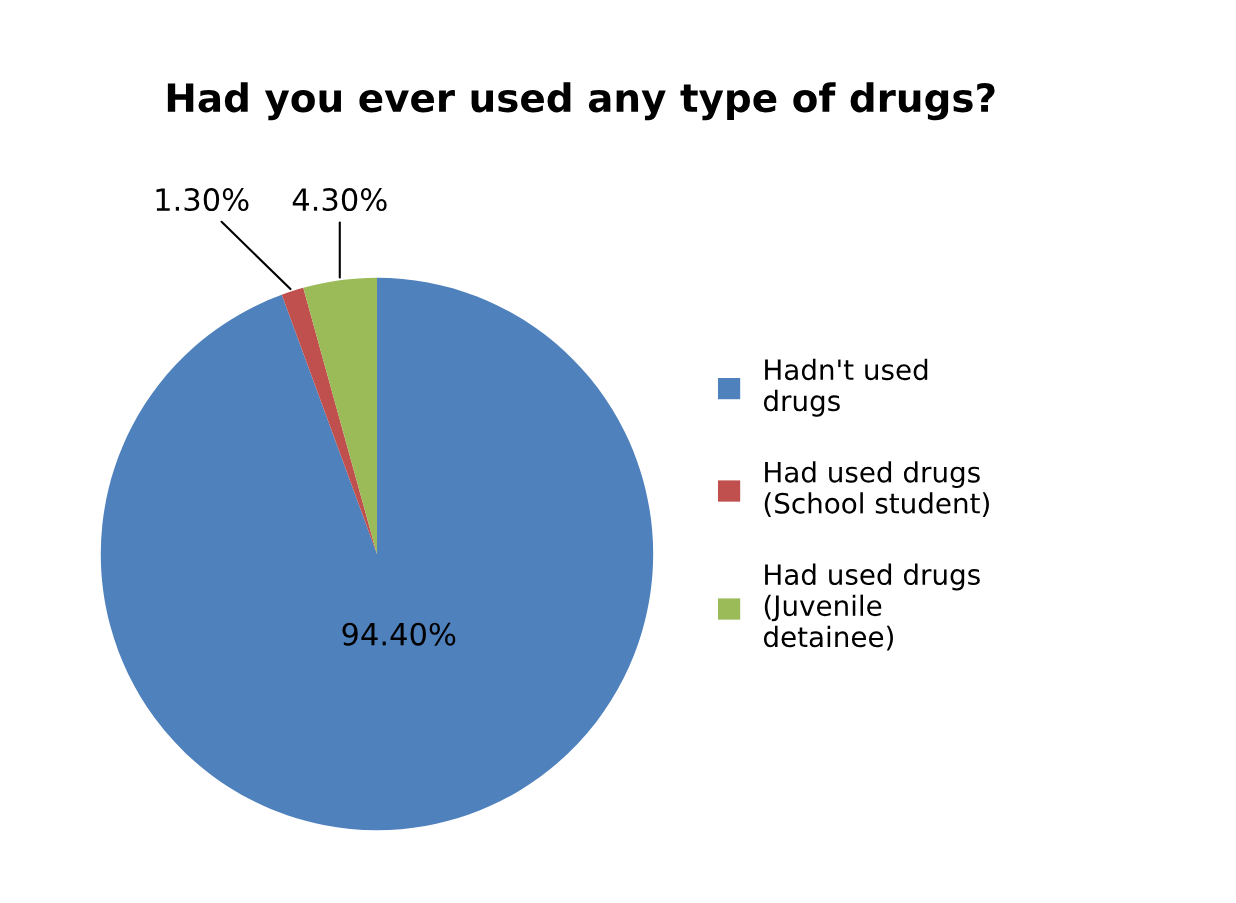 The height and width of the screenshot is (903, 1236). What do you see at coordinates (581, 101) in the screenshot?
I see `chart-title: Had you ever used any type of drugs?` at bounding box center [581, 101].